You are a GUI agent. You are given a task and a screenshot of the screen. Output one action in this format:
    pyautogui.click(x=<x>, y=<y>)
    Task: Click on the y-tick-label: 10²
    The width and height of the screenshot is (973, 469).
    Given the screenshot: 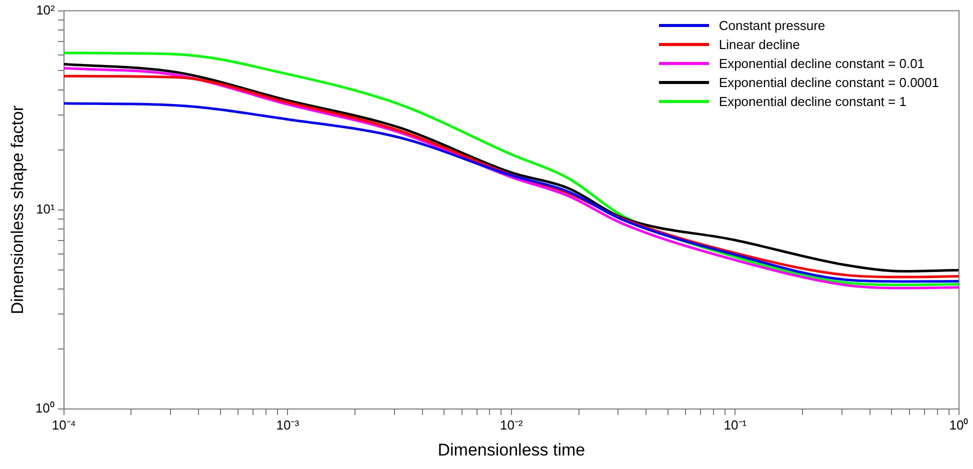 What is the action you would take?
    pyautogui.click(x=46, y=10)
    